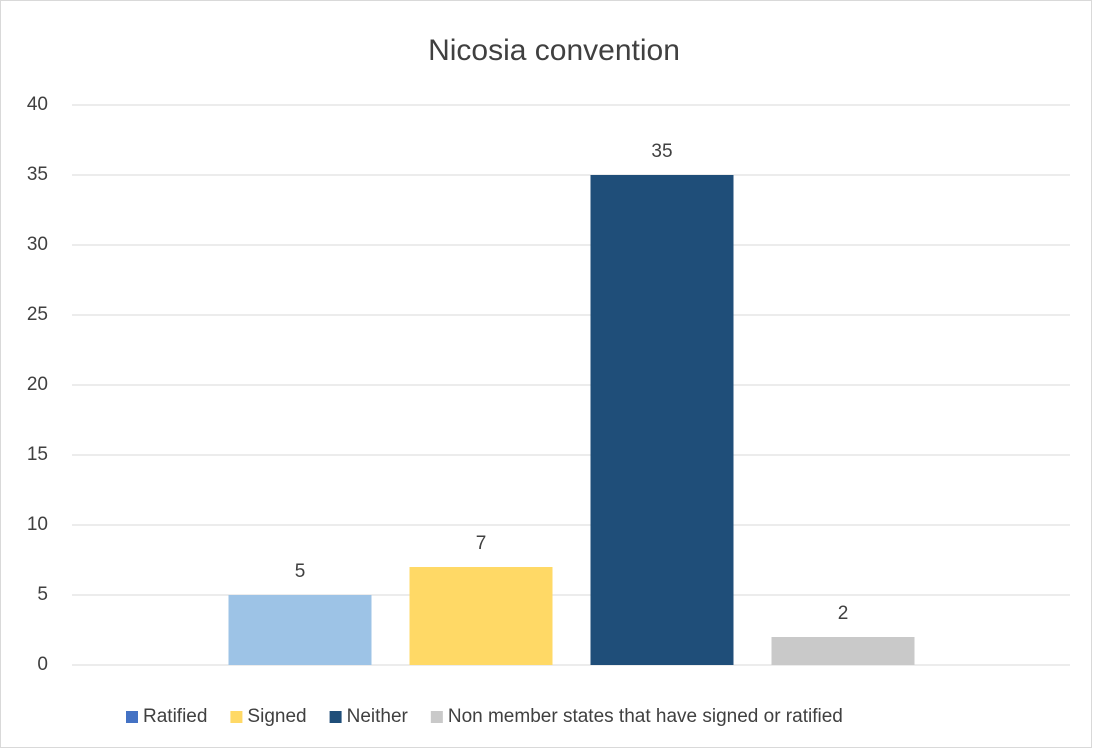  I want to click on data-label: 2, so click(843, 613).